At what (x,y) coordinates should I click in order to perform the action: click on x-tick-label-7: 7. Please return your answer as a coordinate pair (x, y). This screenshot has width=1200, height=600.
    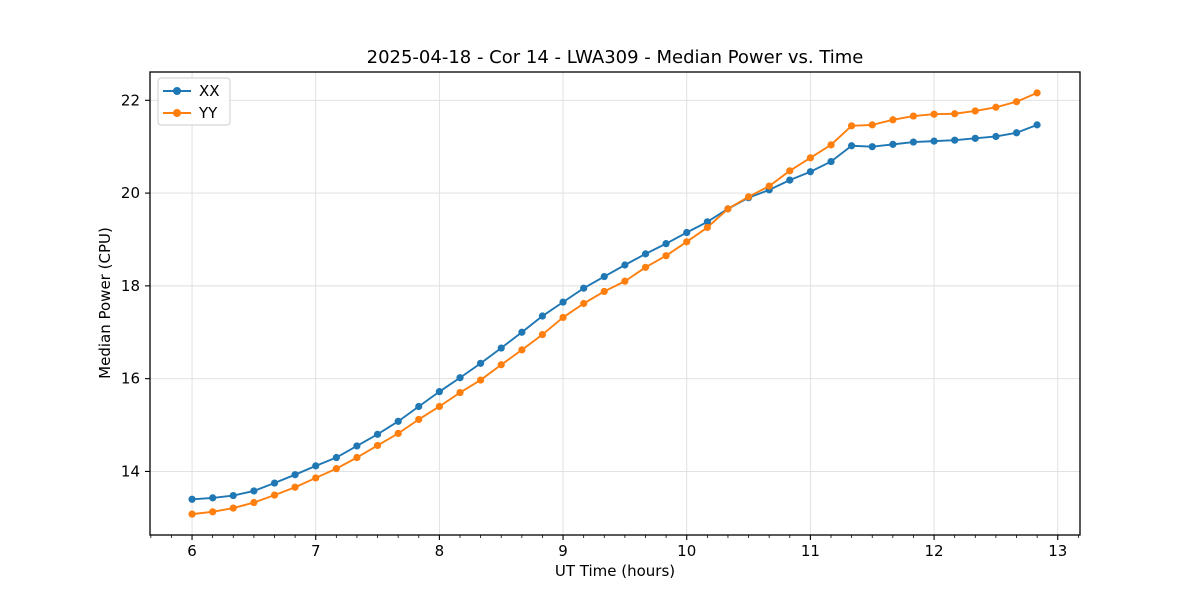
    Looking at the image, I should click on (316, 551).